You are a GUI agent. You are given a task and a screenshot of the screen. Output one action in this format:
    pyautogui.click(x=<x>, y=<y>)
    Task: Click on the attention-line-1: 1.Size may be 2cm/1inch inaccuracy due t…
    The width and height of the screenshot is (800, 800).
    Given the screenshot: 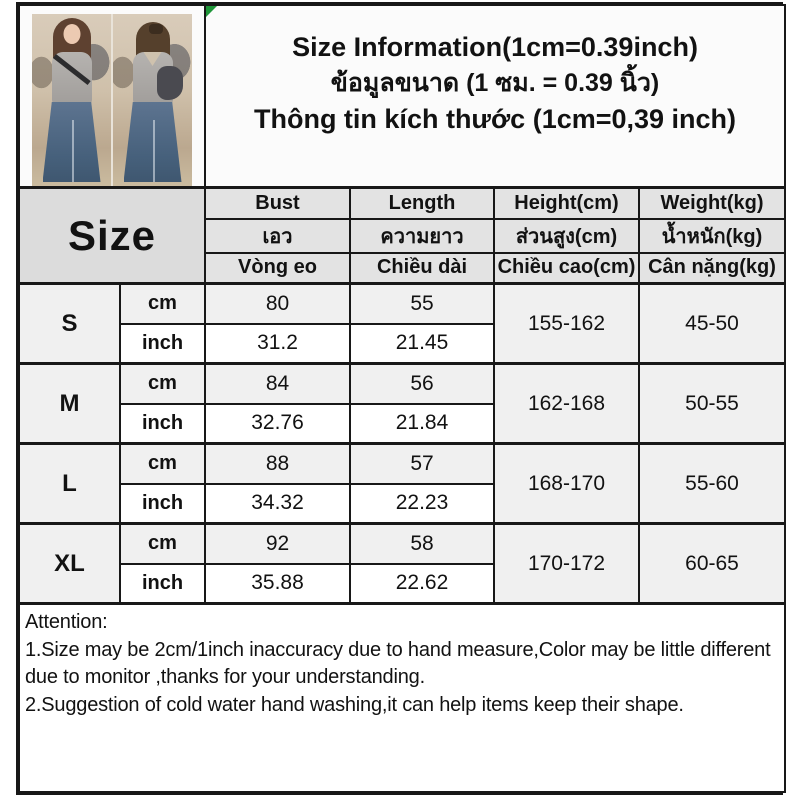 What is the action you would take?
    pyautogui.click(x=398, y=649)
    